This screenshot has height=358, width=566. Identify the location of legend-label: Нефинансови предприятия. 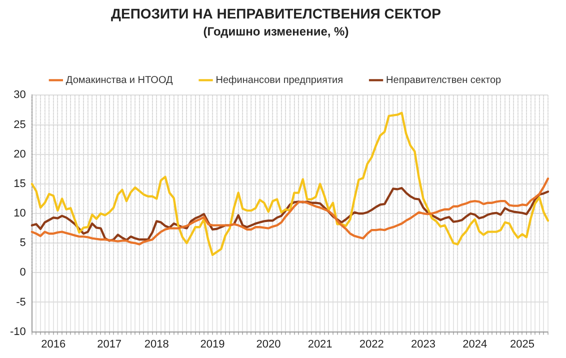
(280, 80).